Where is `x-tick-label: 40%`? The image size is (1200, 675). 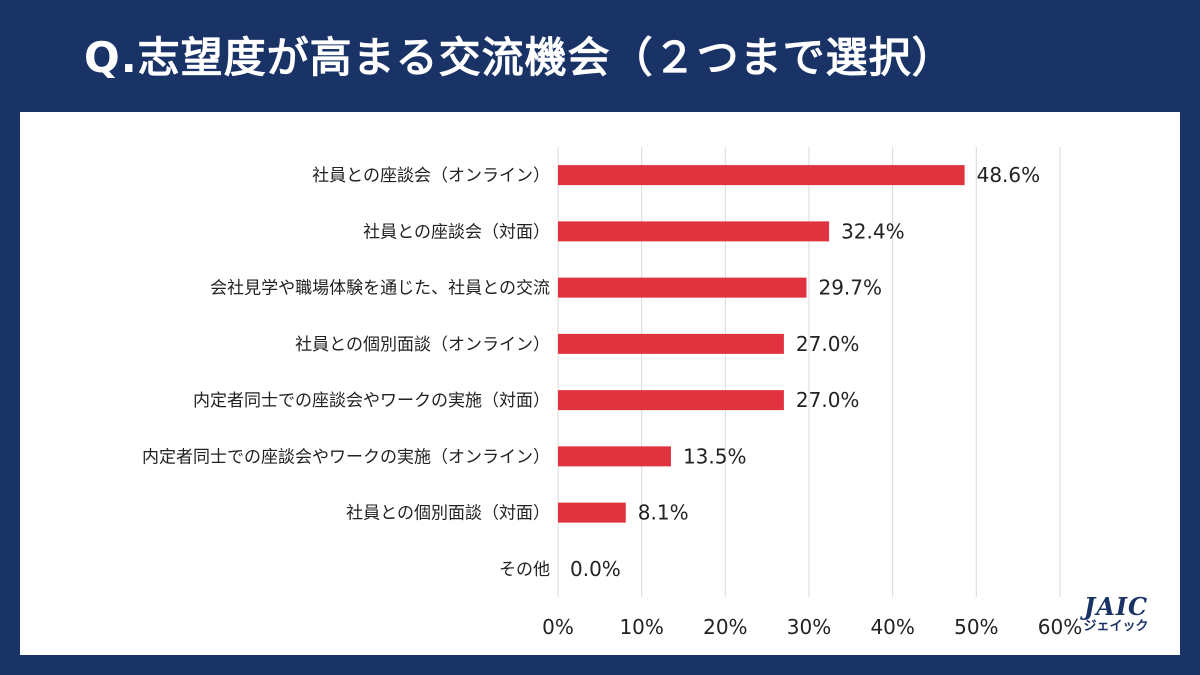 x-tick-label: 40% is located at coordinates (892, 627).